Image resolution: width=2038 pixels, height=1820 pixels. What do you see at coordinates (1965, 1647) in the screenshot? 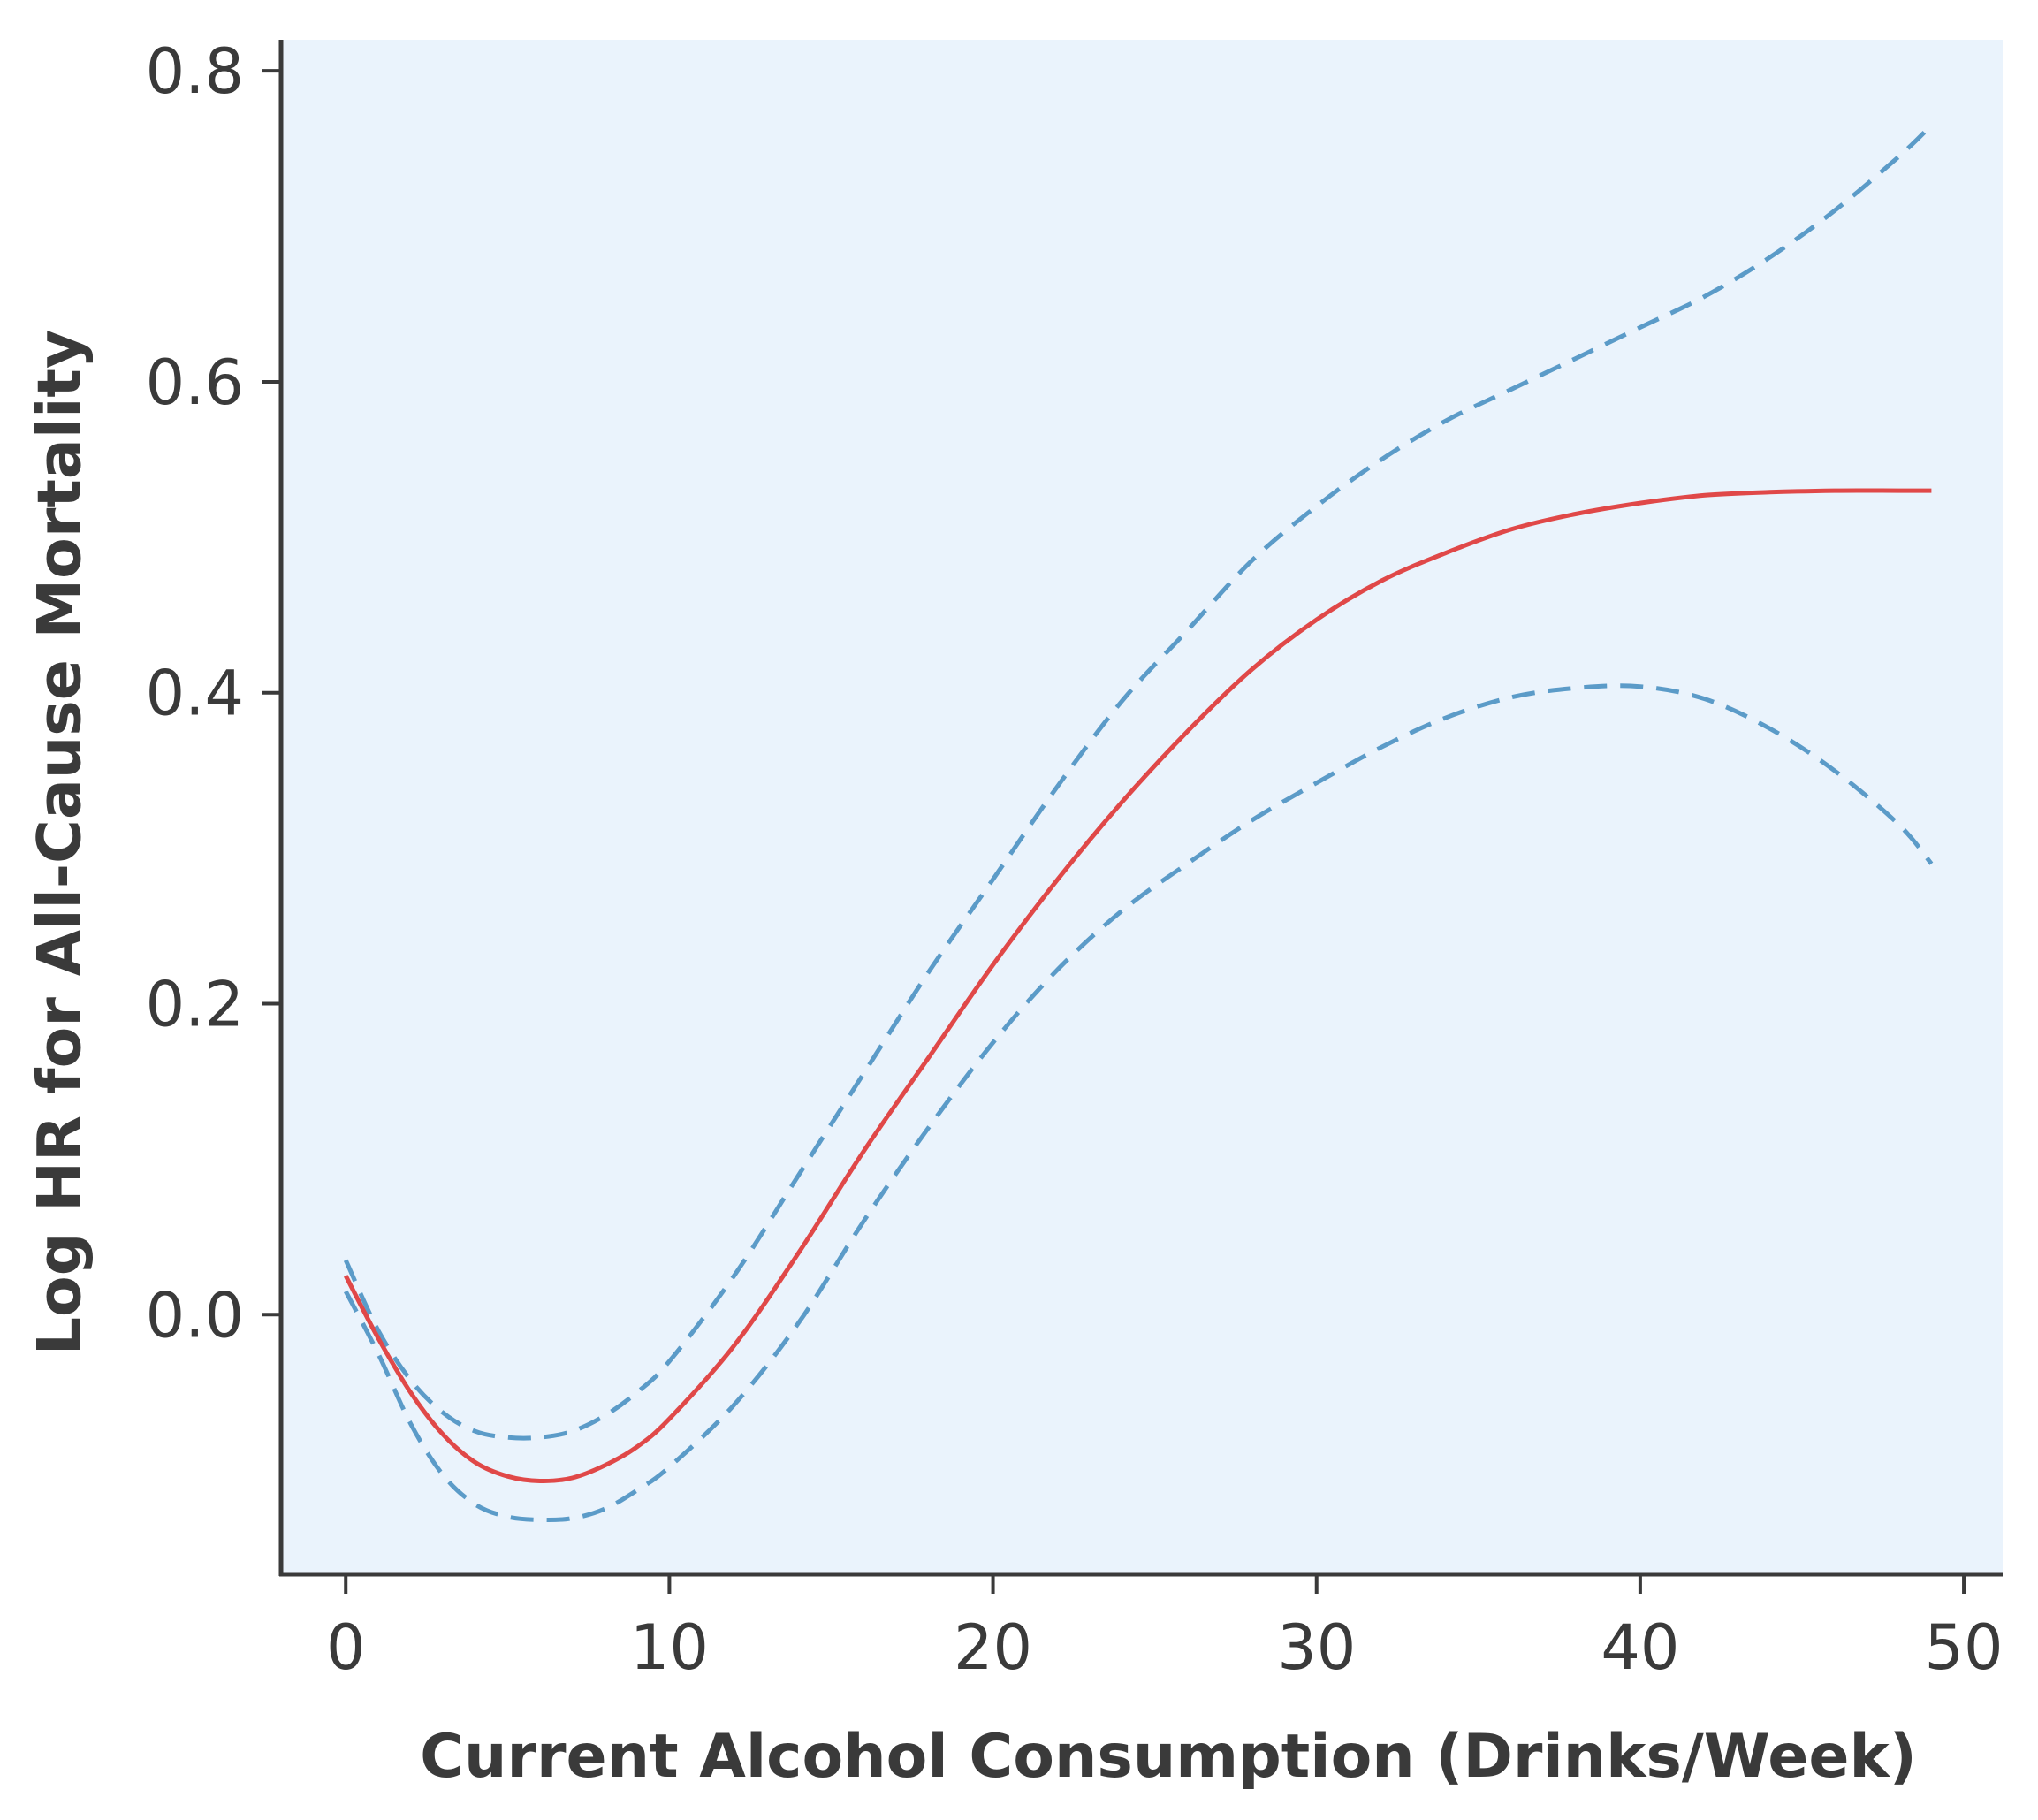
I see `x-tick-label: 50` at bounding box center [1965, 1647].